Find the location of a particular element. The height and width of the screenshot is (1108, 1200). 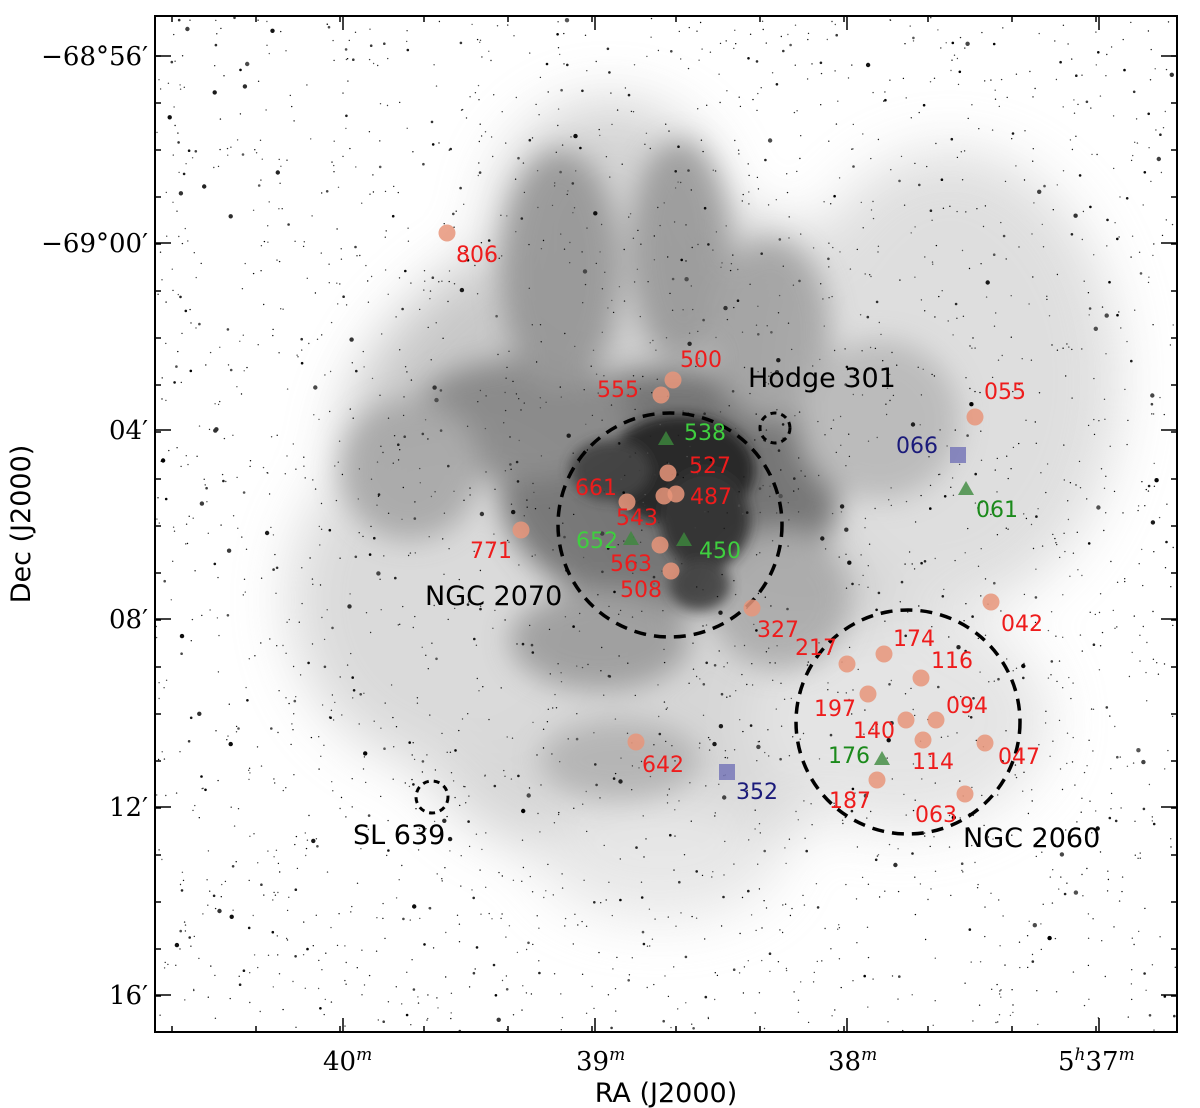

star-label-806: 806 is located at coordinates (477, 255).